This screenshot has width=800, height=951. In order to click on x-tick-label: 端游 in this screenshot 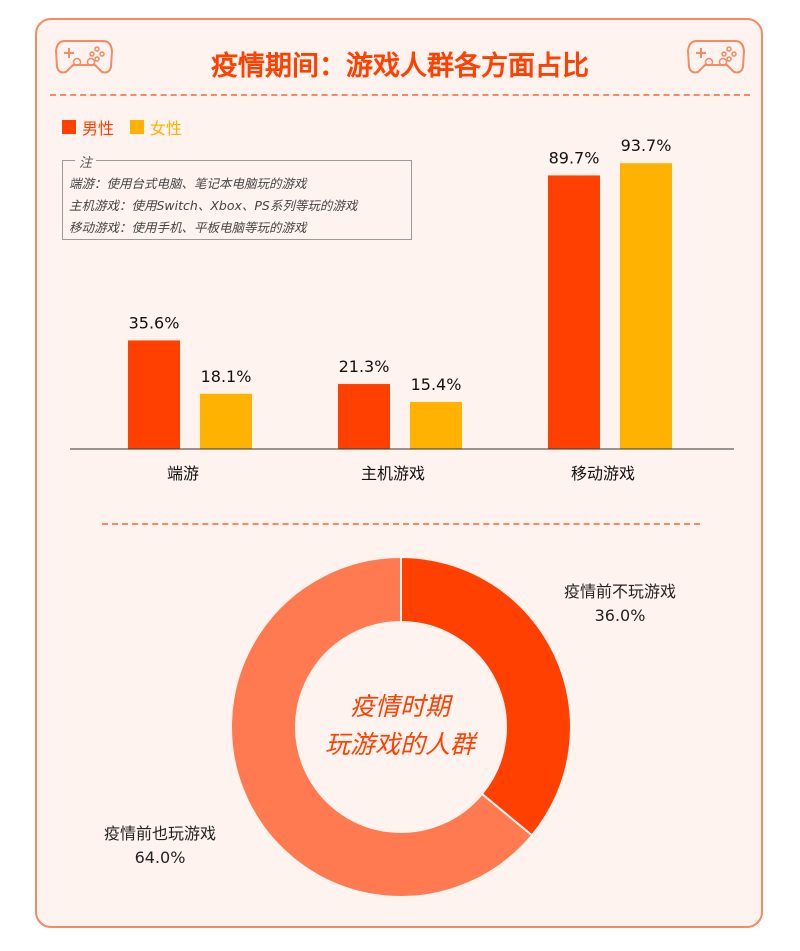, I will do `click(183, 473)`.